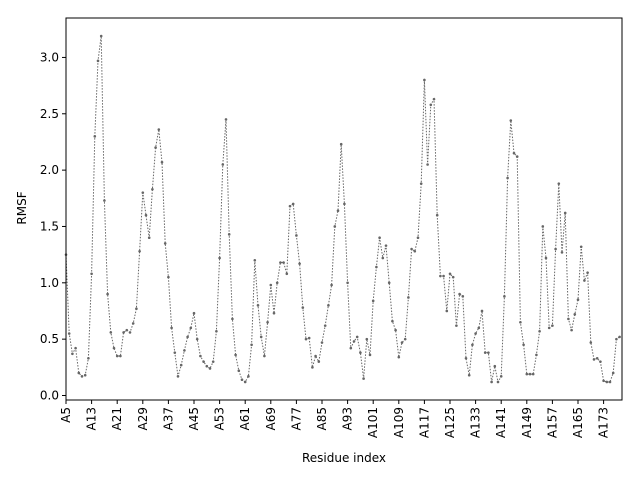 Image resolution: width=640 pixels, height=480 pixels. What do you see at coordinates (348, 418) in the screenshot?
I see `x-tick-label: A93` at bounding box center [348, 418].